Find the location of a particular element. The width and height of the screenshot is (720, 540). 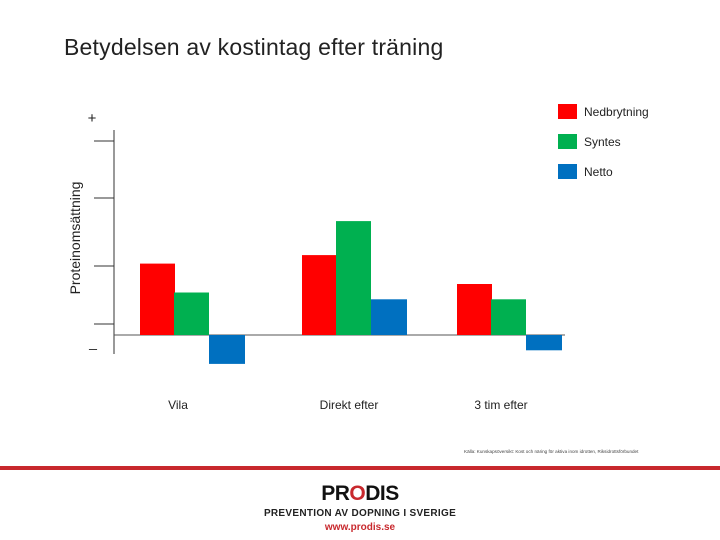

legend-swatch-netto is located at coordinates (567, 171).